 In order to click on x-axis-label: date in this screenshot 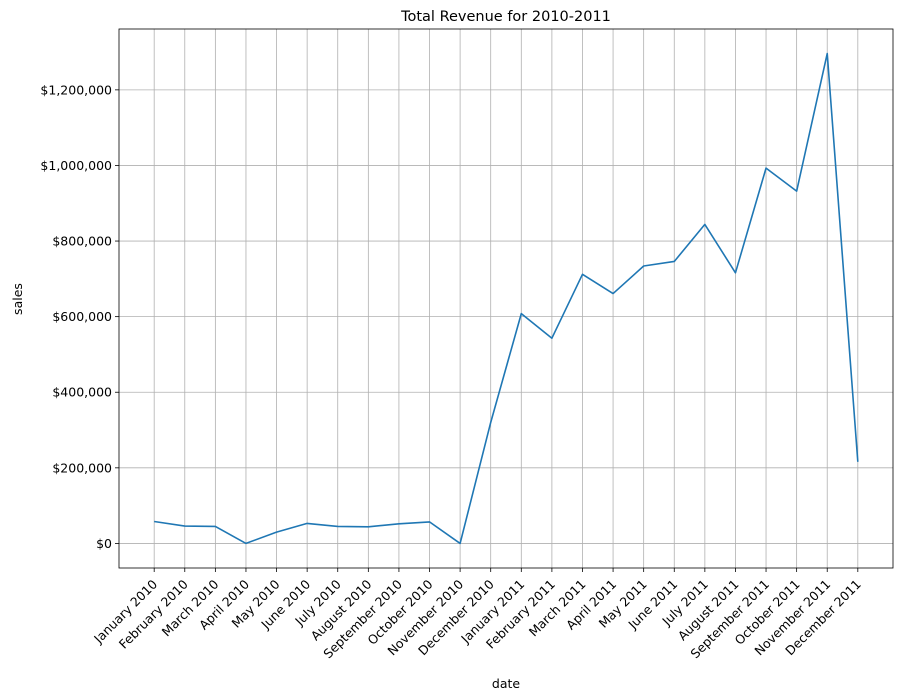, I will do `click(506, 683)`.